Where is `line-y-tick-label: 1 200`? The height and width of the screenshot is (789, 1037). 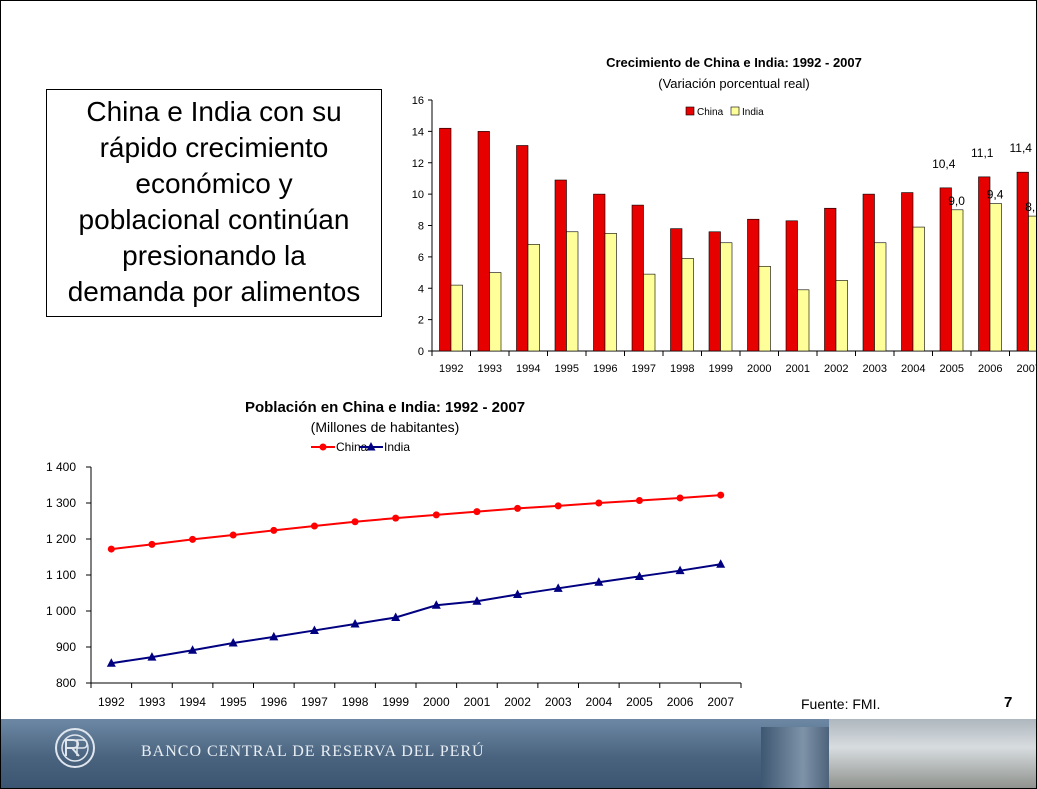 line-y-tick-label: 1 200 is located at coordinates (61, 539).